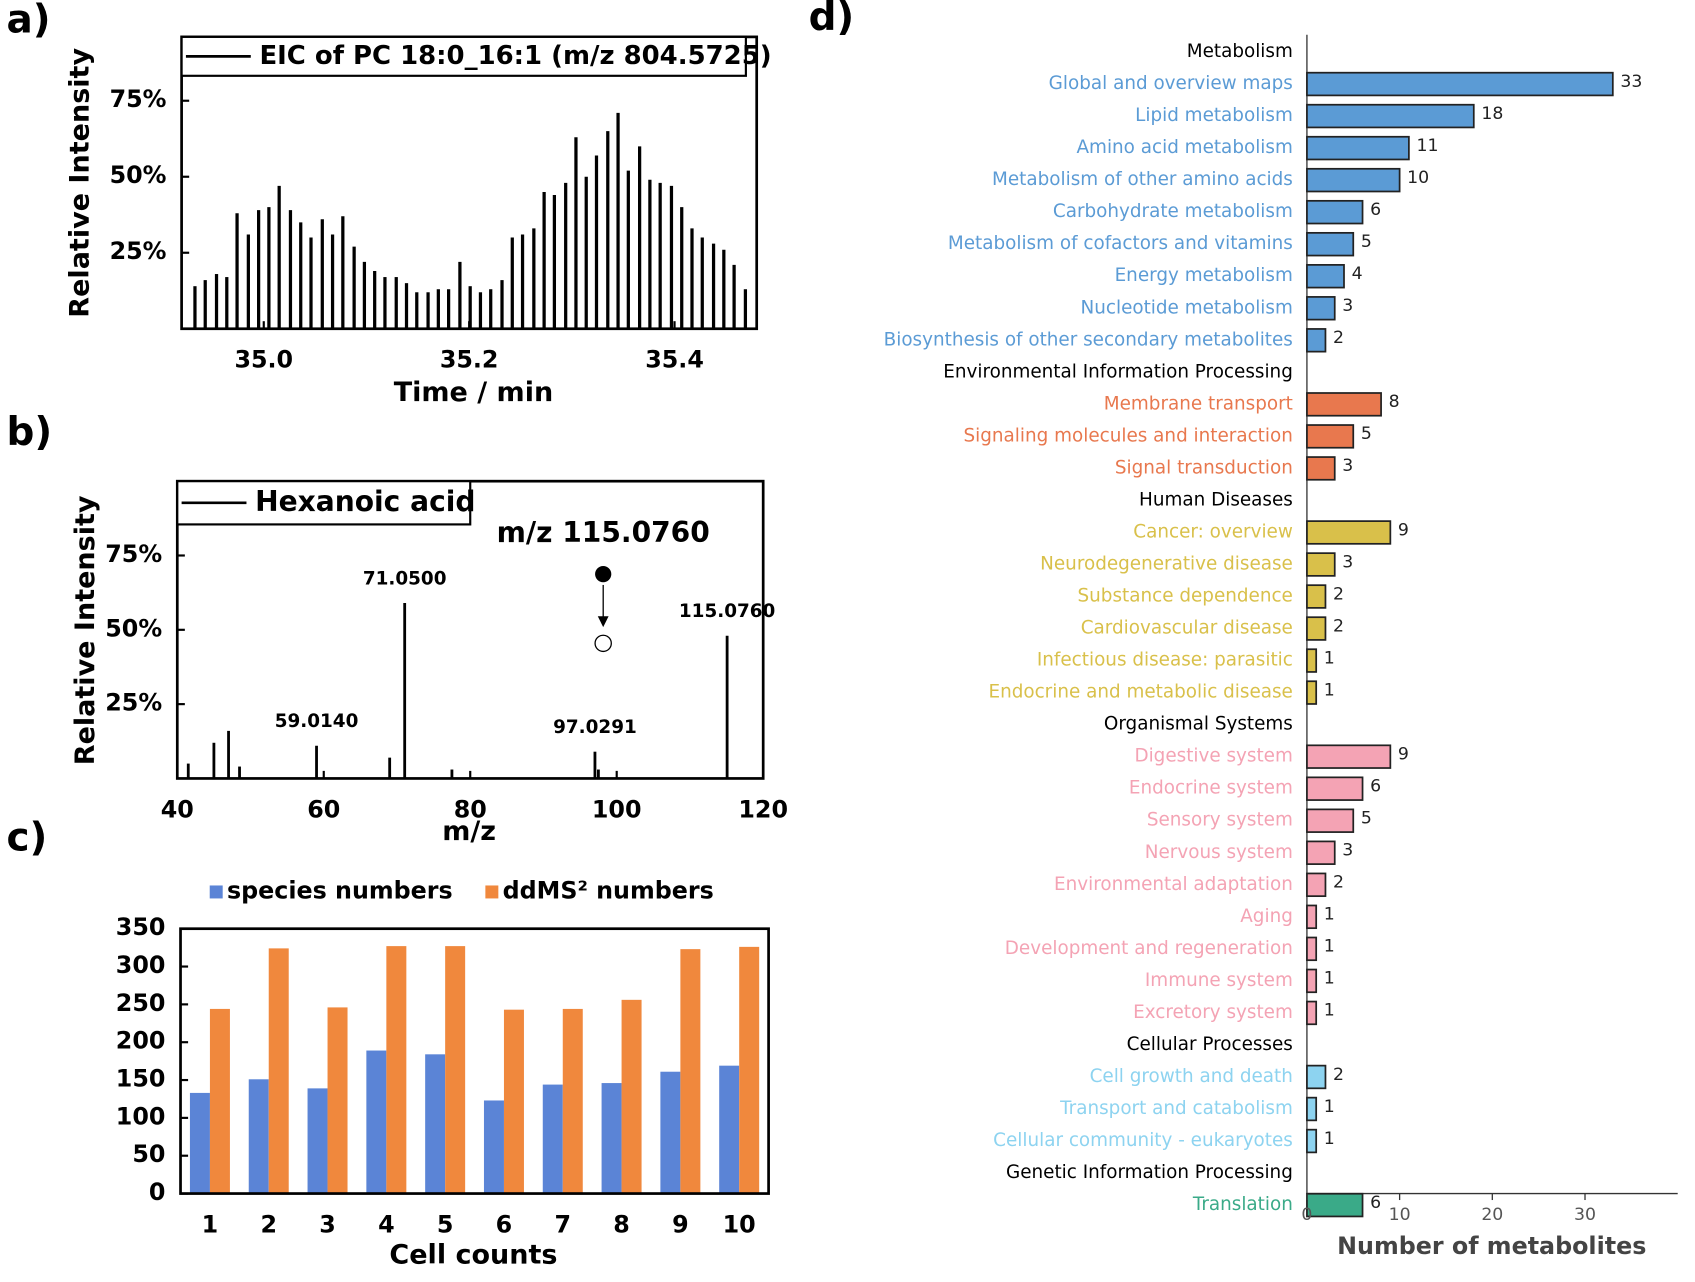 Image resolution: width=1695 pixels, height=1282 pixels. What do you see at coordinates (1214, 115) in the screenshot?
I see `category-label: Lipid metabolism` at bounding box center [1214, 115].